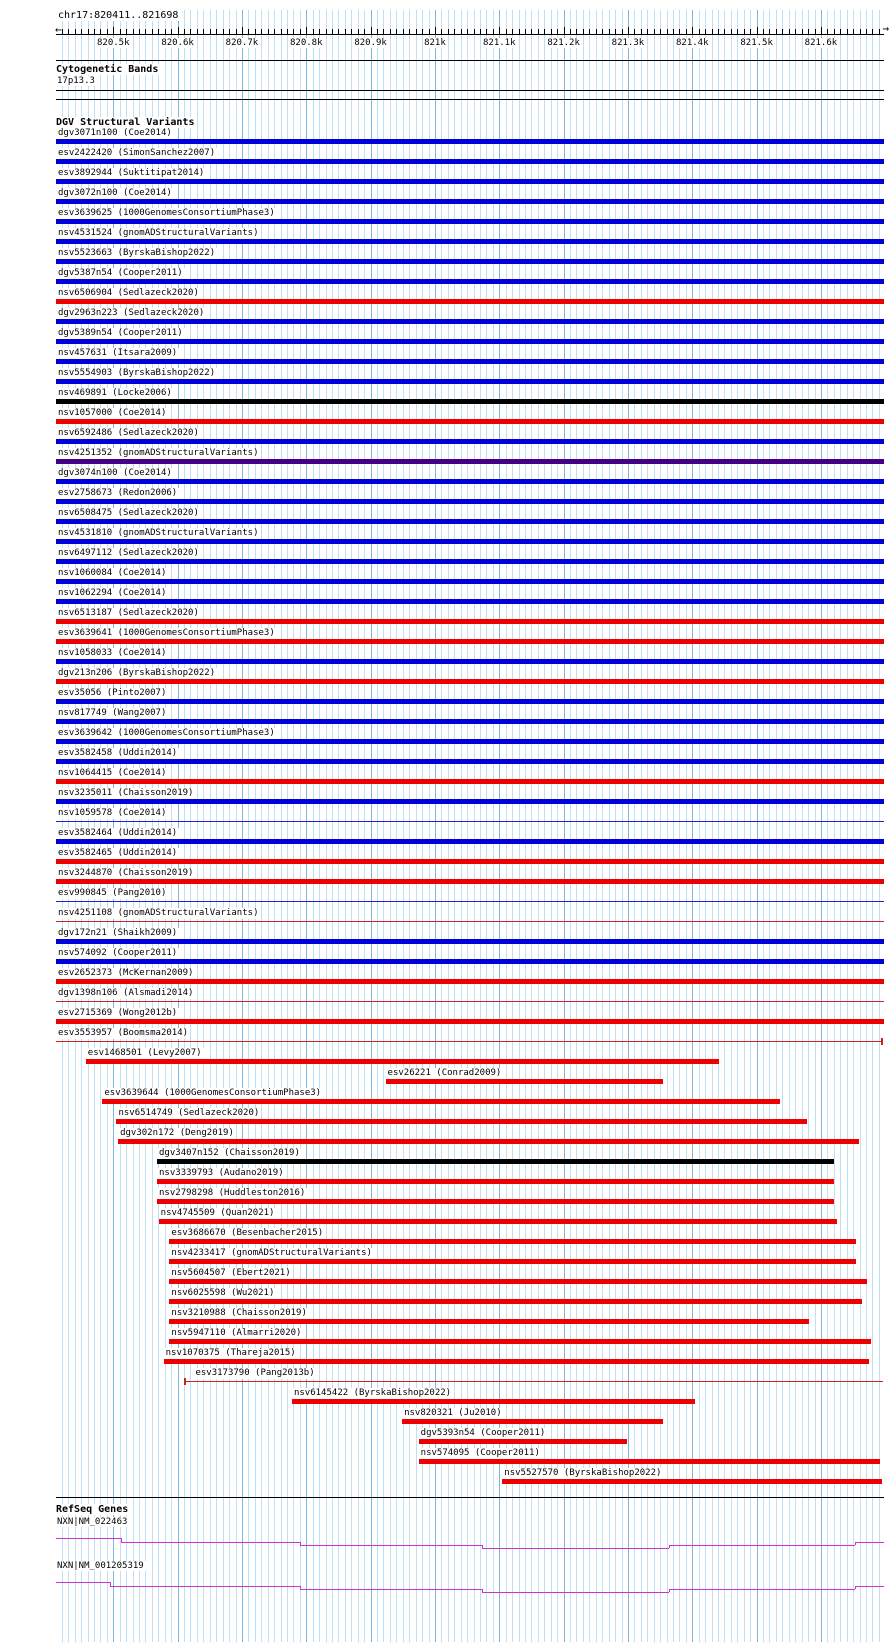  What do you see at coordinates (445, 598) in the screenshot?
I see `dgv-track: nsv1062294 (Coe2014)` at bounding box center [445, 598].